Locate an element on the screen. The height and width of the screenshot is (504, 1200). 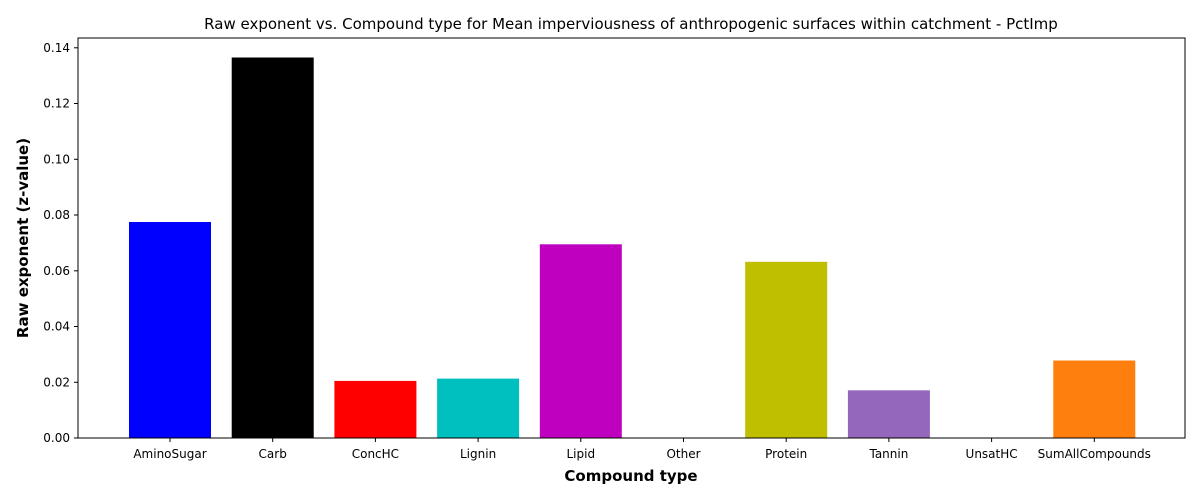
x-tick-label: Tannin is located at coordinates (888, 454).